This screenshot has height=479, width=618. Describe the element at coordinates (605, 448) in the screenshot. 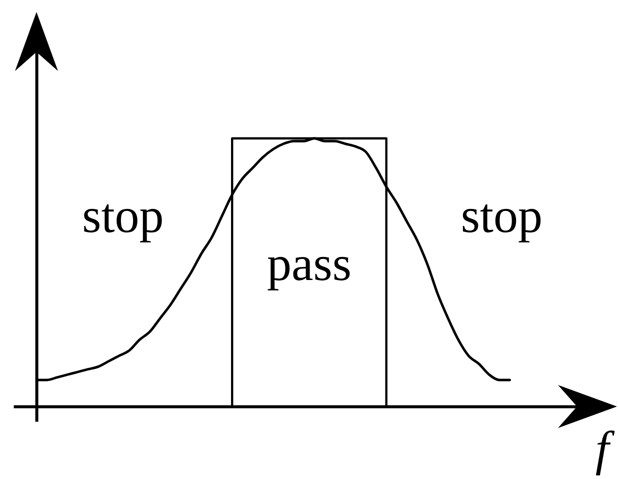

I see `x-axis-title: f` at that location.